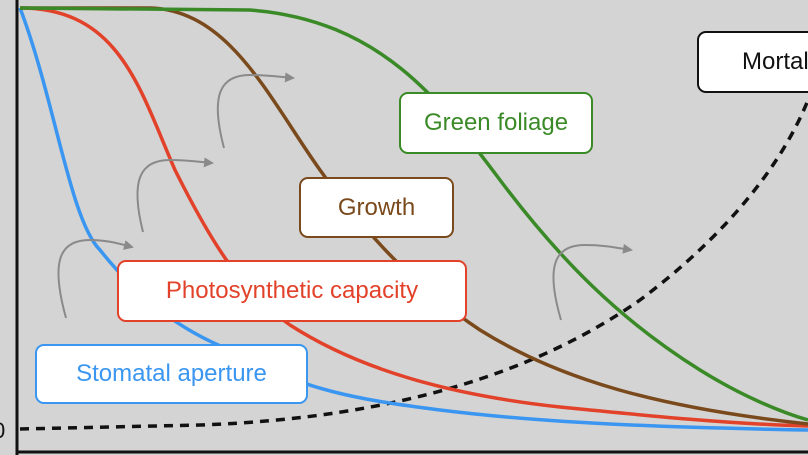 The height and width of the screenshot is (455, 808). What do you see at coordinates (292, 291) in the screenshot?
I see `photosynthetic-capacity-label: Photosynthetic capacity` at bounding box center [292, 291].